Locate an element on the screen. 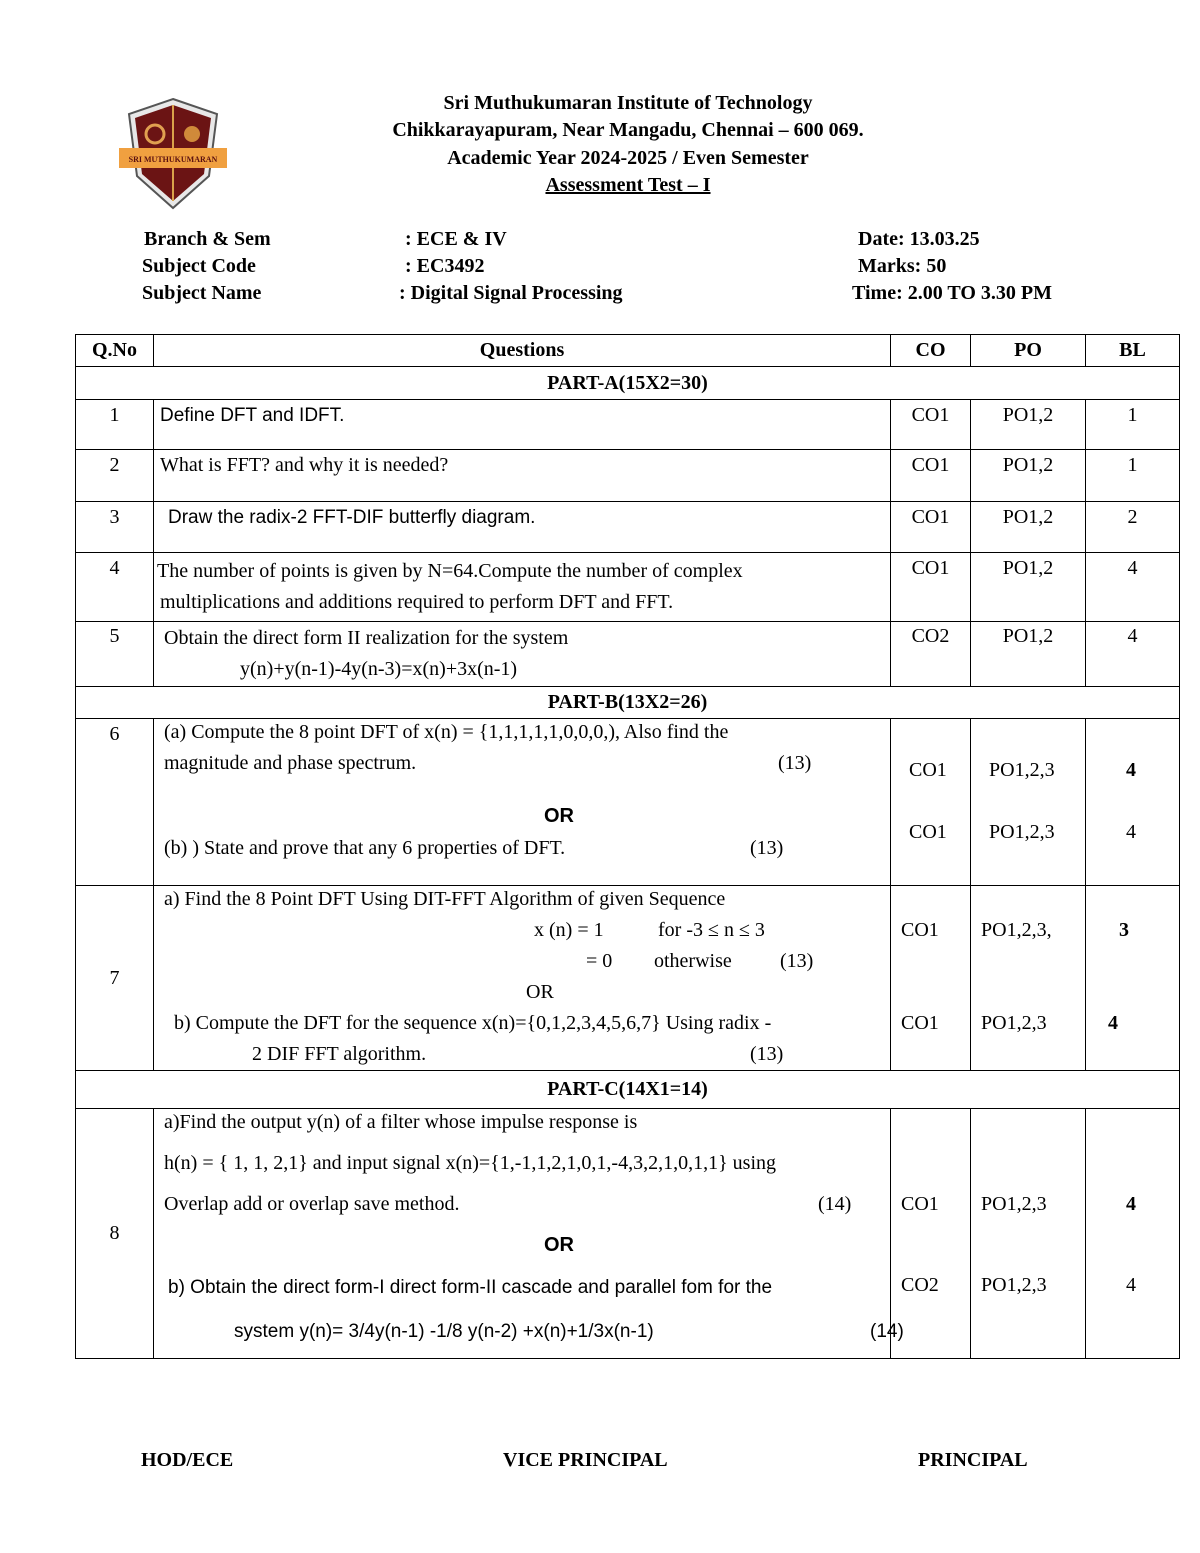  question-line: 2 DIF FFT algorithm. is located at coordinates (339, 1054).